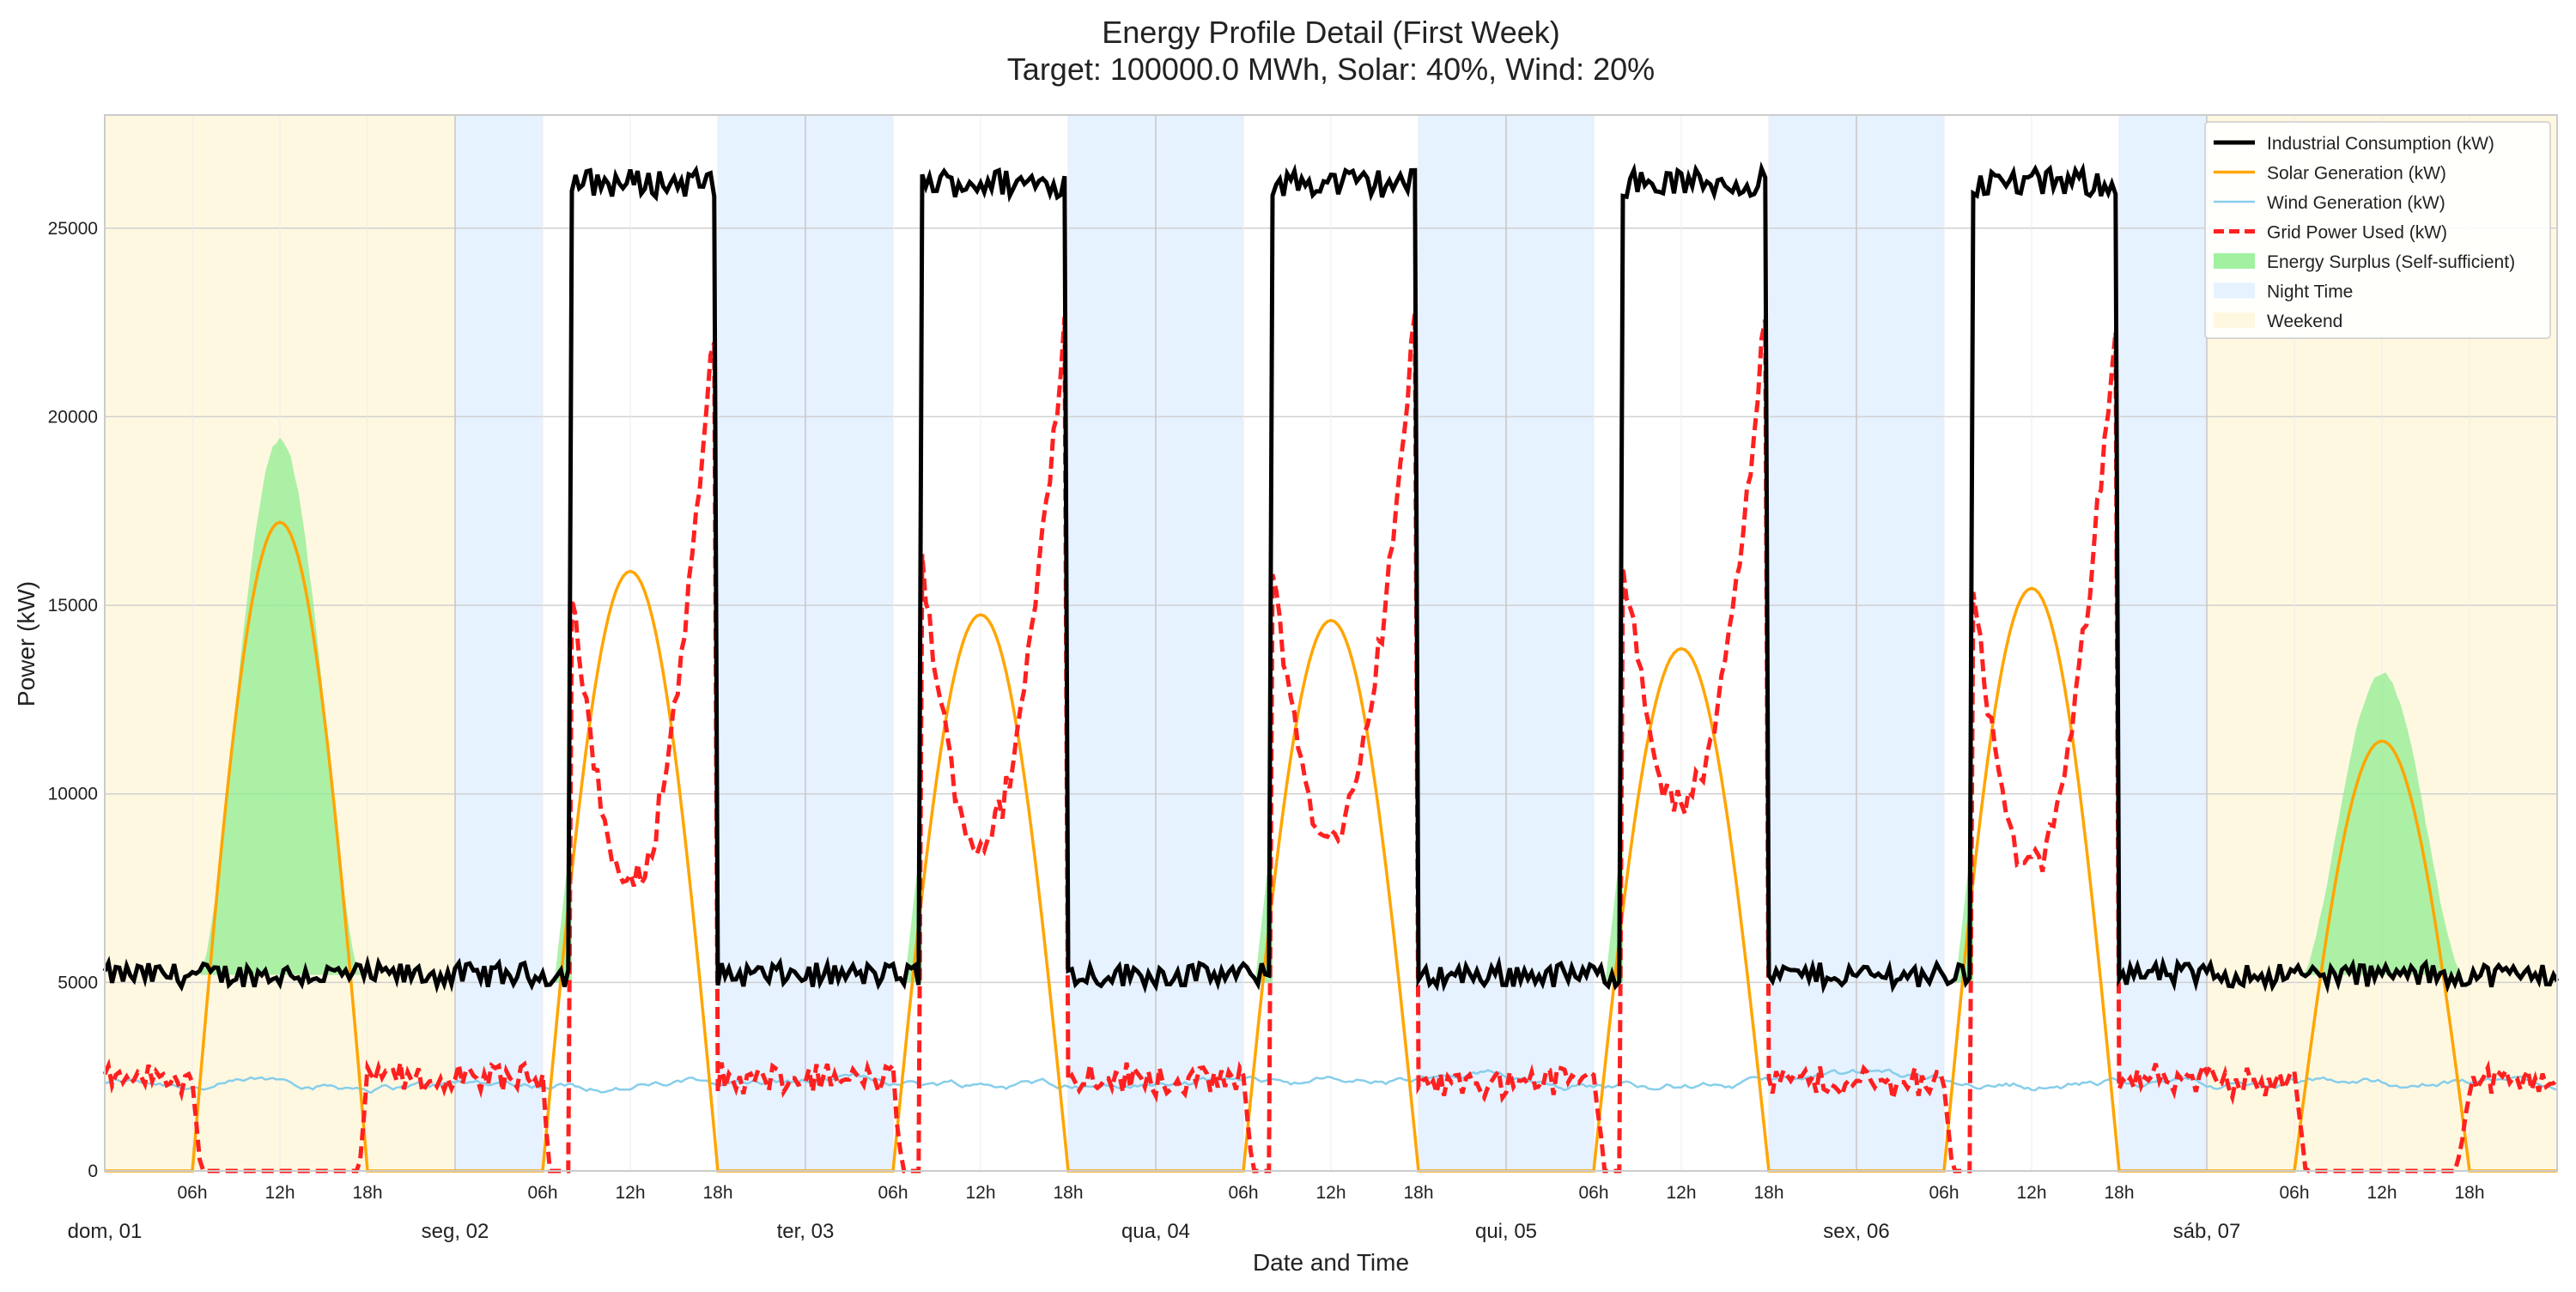 Image resolution: width=2576 pixels, height=1292 pixels. What do you see at coordinates (106, 1231) in the screenshot?
I see `x-day-tick-label: dom, 01` at bounding box center [106, 1231].